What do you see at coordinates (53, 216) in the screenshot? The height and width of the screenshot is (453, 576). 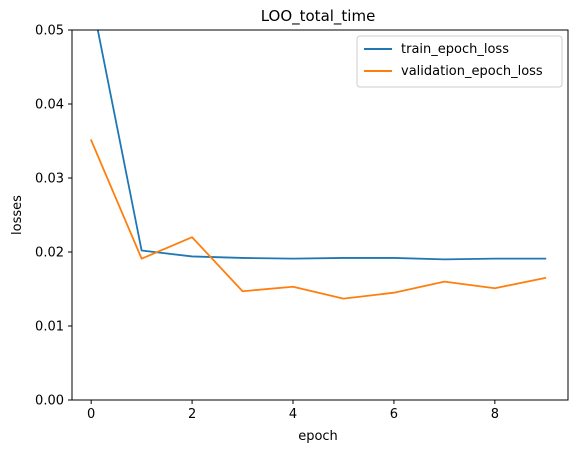 I see `y-axis-ticks: 0.00 0.01 0.02 0.03 0.04 0.05` at bounding box center [53, 216].